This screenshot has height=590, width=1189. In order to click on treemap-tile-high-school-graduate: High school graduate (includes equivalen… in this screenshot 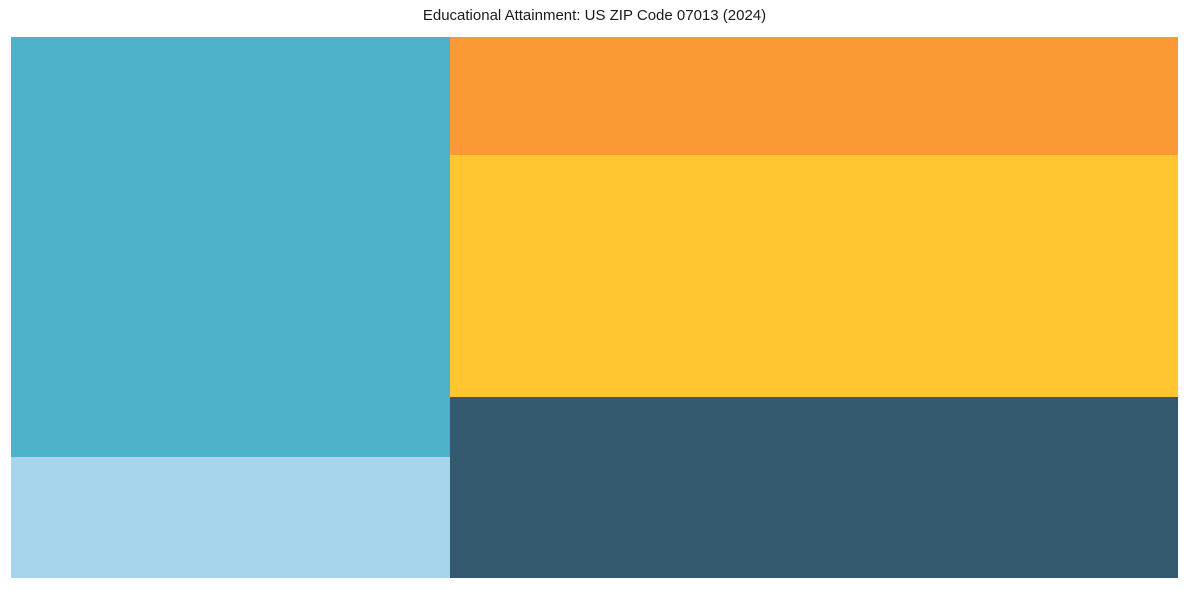, I will do `click(231, 517)`.